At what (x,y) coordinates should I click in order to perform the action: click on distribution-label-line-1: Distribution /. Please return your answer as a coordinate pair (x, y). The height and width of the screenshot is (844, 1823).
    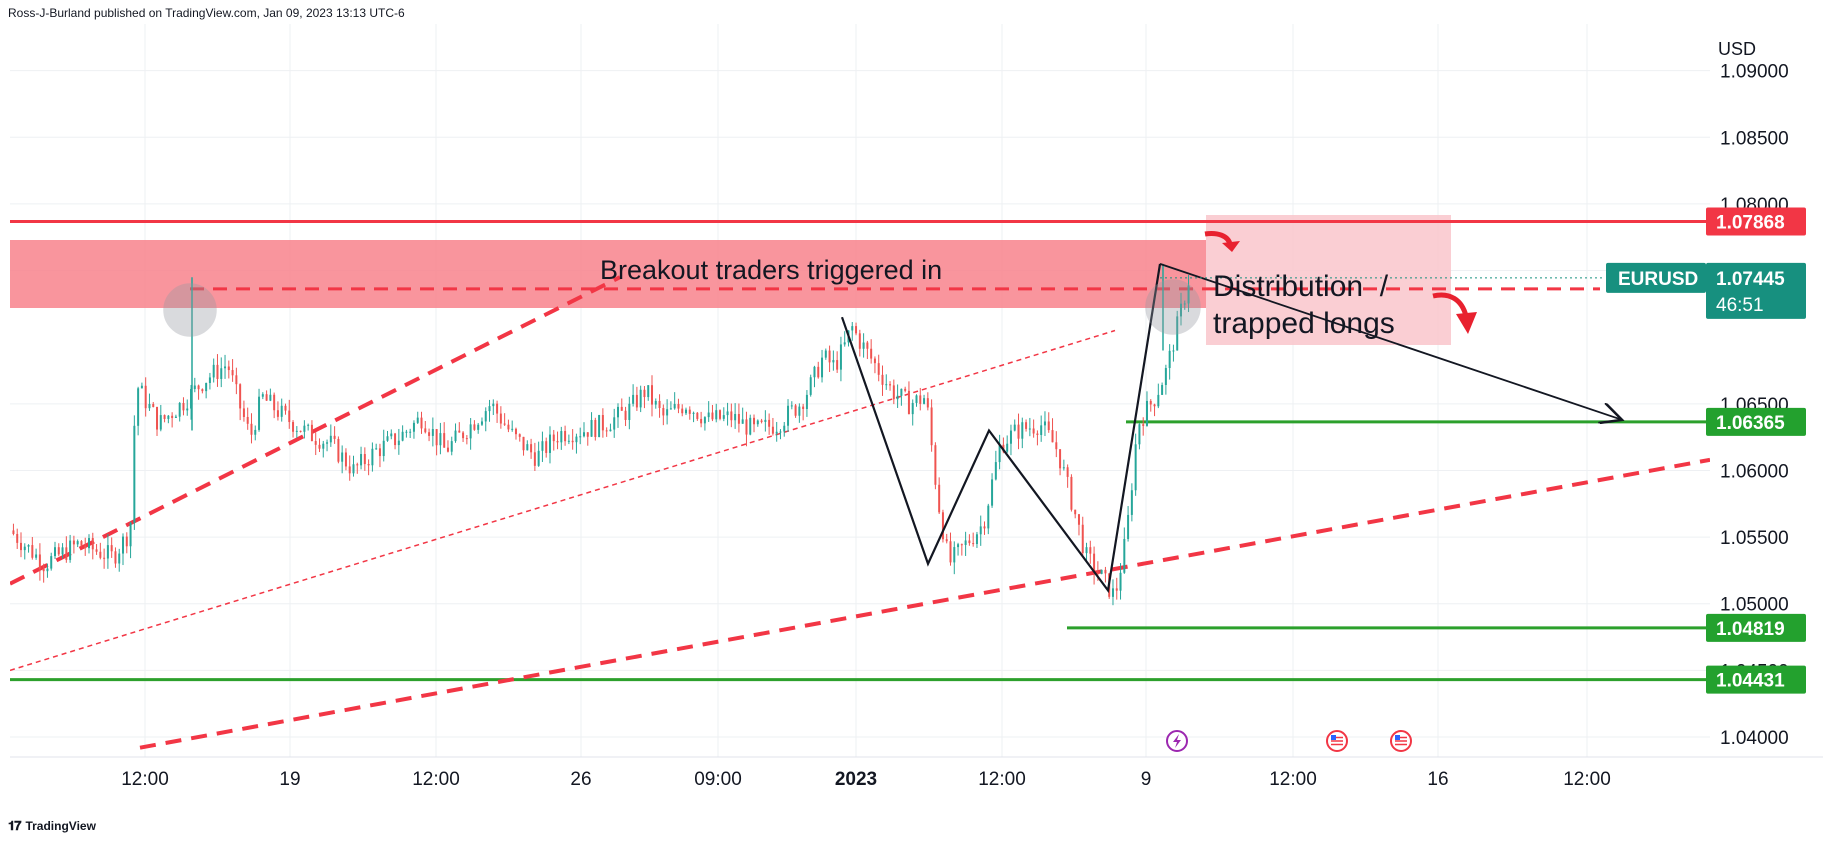
    Looking at the image, I should click on (1301, 286).